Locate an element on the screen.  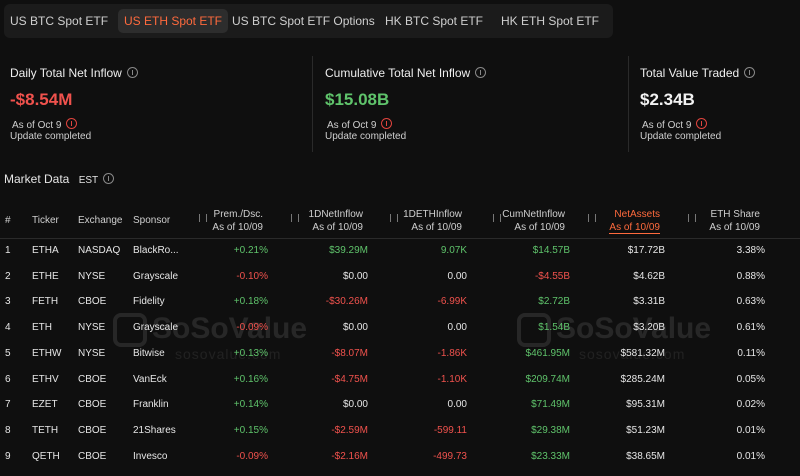
tab: US BTC Spot ETF is located at coordinates (59, 21).